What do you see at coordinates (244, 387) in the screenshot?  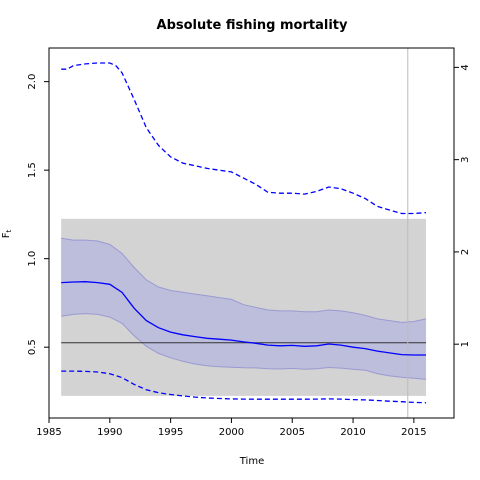 I see `series-line-lower-dashed` at bounding box center [244, 387].